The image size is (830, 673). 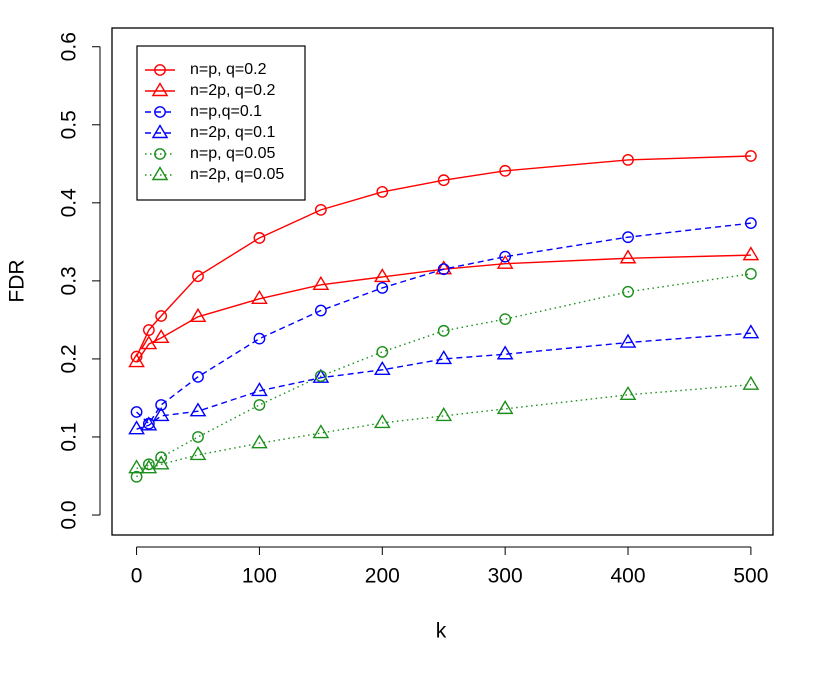 What do you see at coordinates (69, 358) in the screenshot?
I see `y-tick-label: 0.2` at bounding box center [69, 358].